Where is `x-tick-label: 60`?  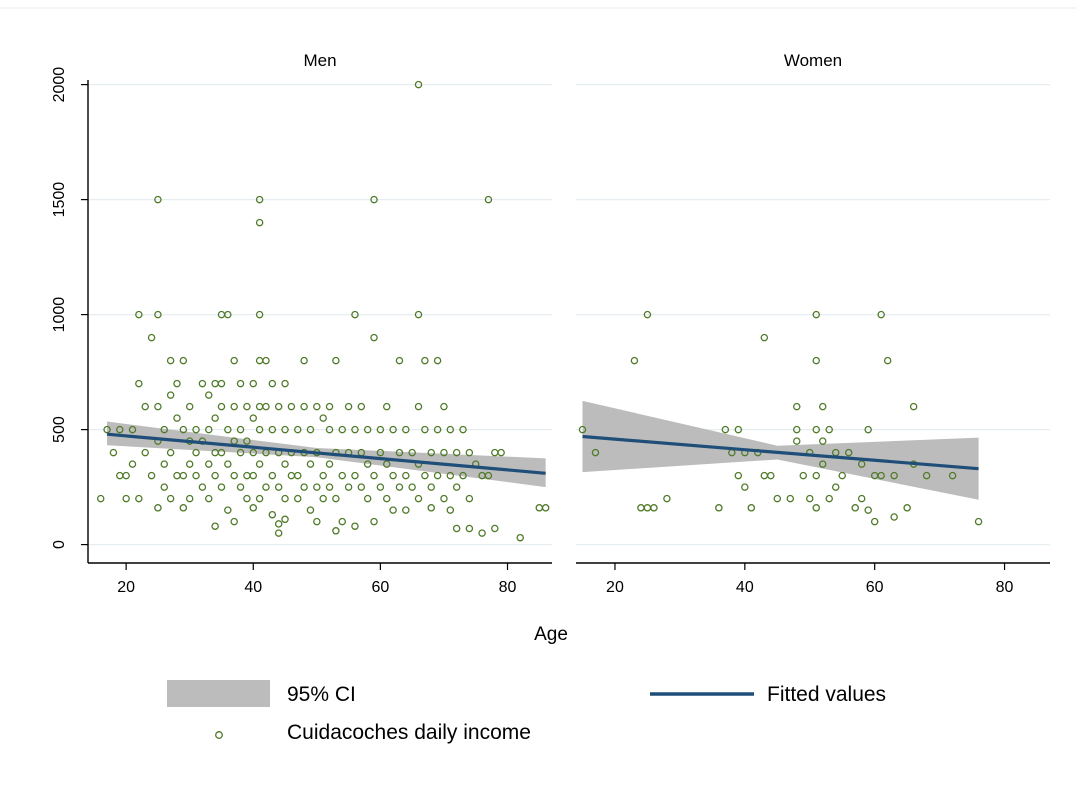
x-tick-label: 60 is located at coordinates (380, 587).